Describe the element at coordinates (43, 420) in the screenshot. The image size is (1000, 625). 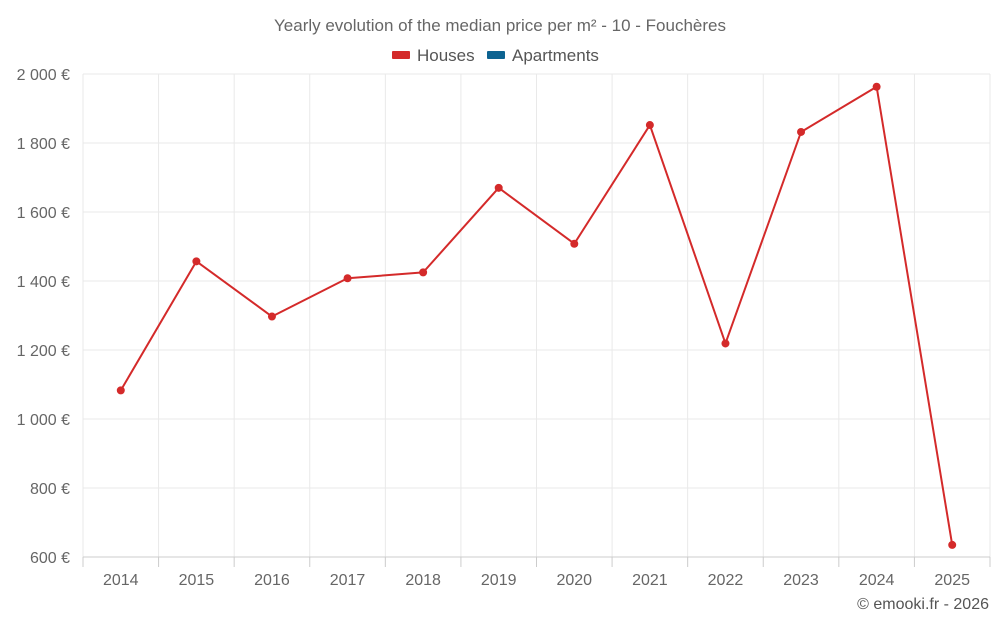
I see `y-tick-label: 1 000 €` at that location.